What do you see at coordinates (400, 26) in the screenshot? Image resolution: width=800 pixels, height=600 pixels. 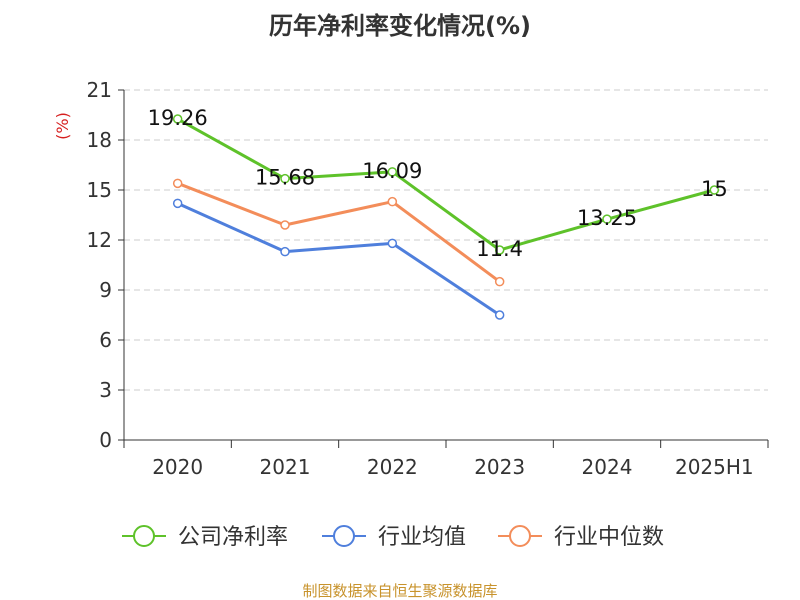 I see `chart-title: 历年净利率变化情况(%)` at bounding box center [400, 26].